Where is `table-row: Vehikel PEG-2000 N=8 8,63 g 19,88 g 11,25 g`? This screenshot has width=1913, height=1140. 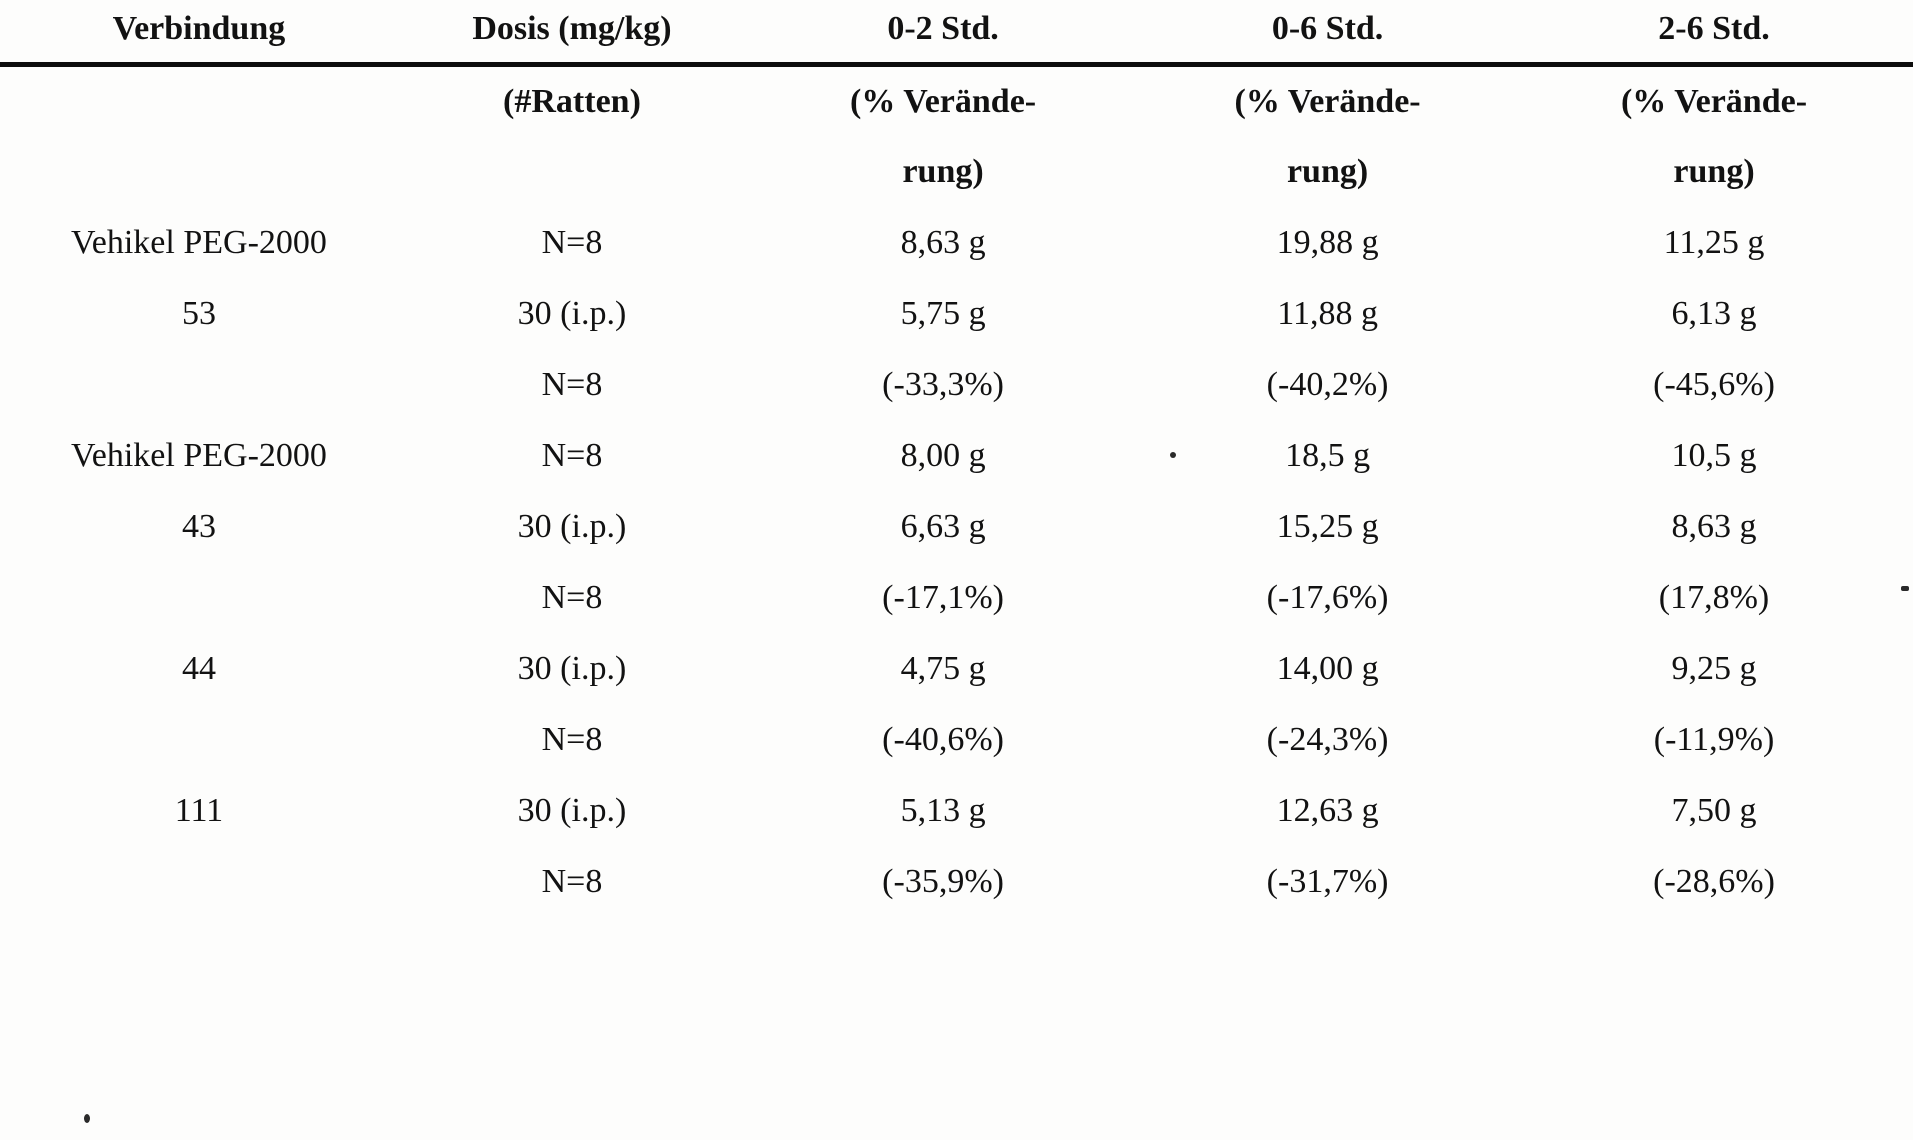 table-row: Vehikel PEG-2000 N=8 8,63 g 19,88 g 11,25 g is located at coordinates (956, 242).